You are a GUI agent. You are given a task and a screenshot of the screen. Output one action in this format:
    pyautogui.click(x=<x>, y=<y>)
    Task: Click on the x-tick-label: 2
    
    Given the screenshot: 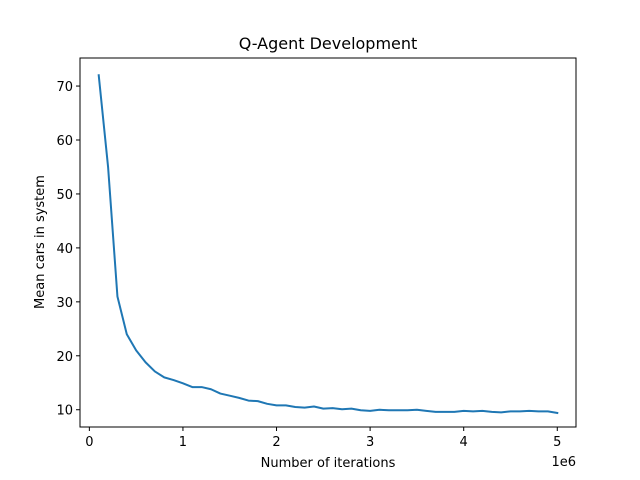 What is the action you would take?
    pyautogui.click(x=276, y=442)
    